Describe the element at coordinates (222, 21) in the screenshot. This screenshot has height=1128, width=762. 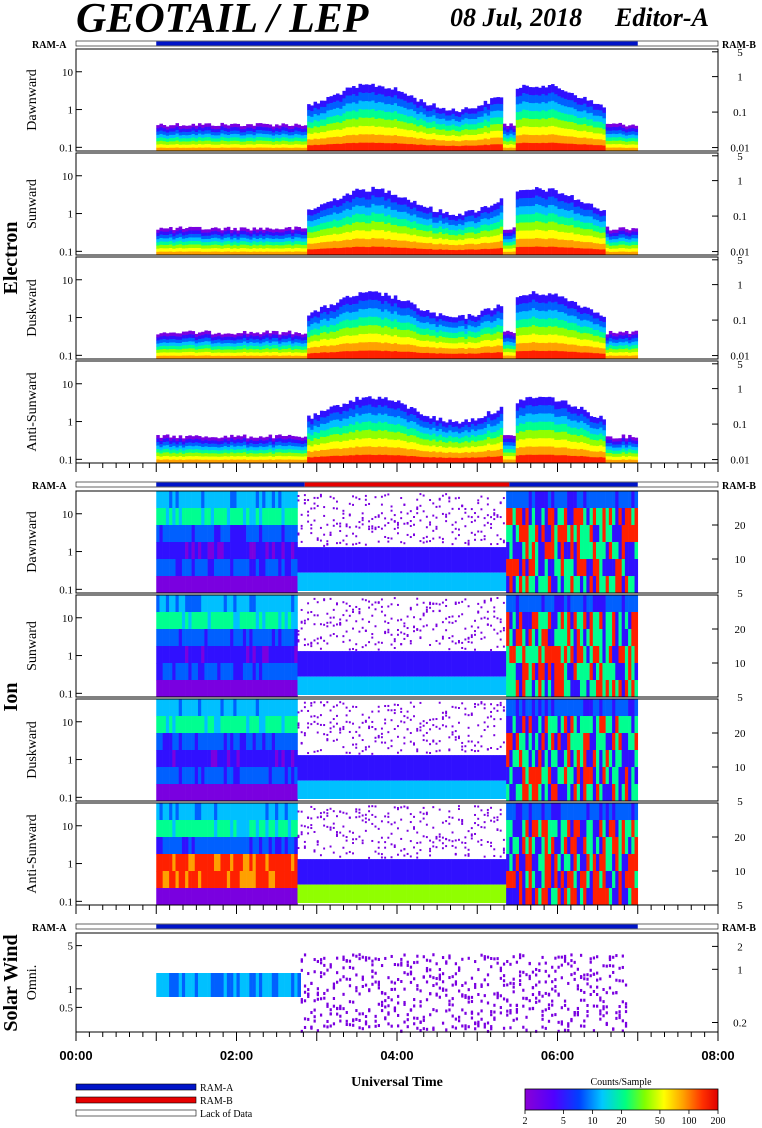
I see `page-title: GEOTAIL / LEP` at that location.